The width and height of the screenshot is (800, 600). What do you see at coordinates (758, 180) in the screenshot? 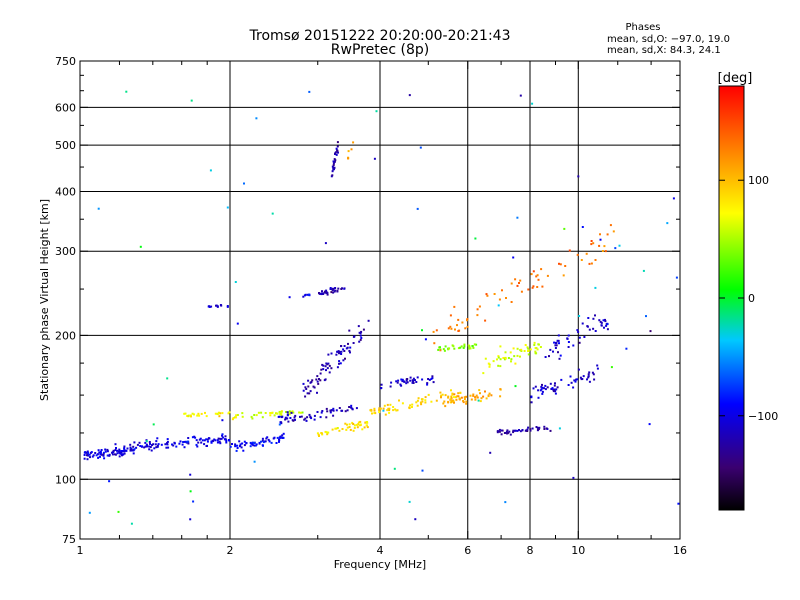
I see `colorbar-tick-label: 100` at bounding box center [758, 180].